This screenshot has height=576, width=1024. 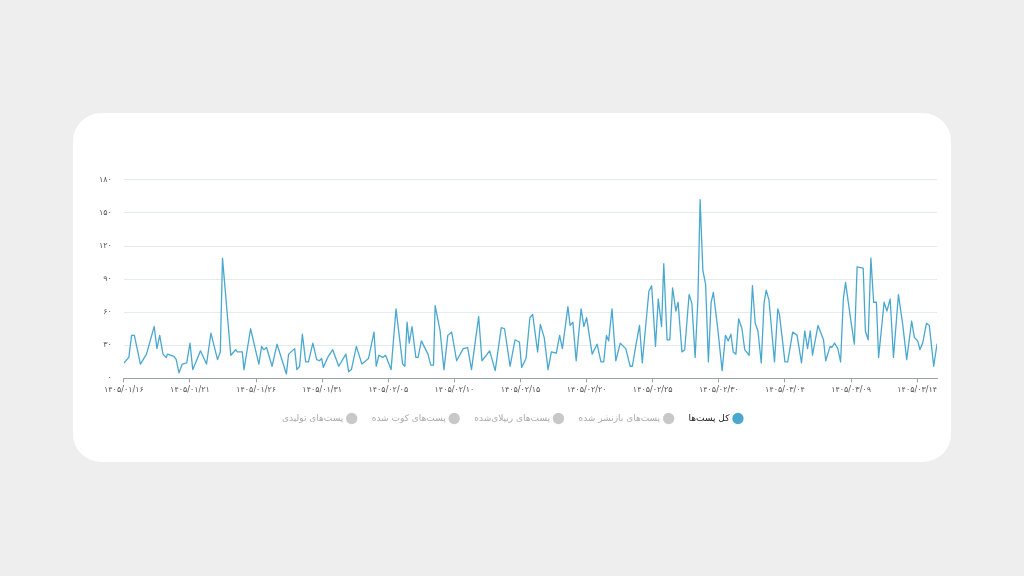 I want to click on x-tick-label: ۱۴۰۵/۰۱/۱۶, so click(x=124, y=390).